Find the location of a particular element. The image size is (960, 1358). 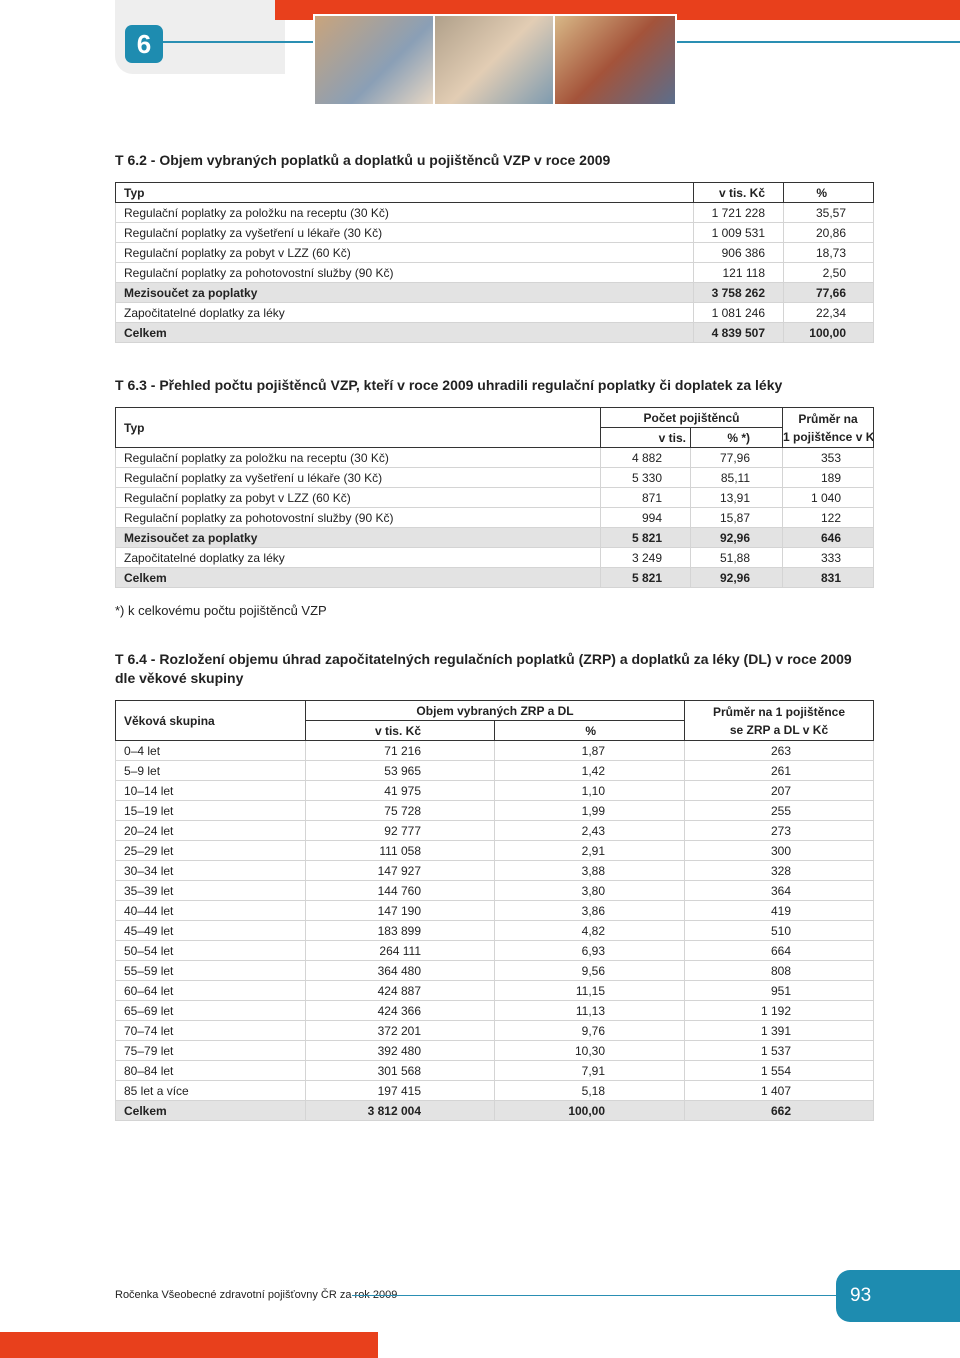

table-row: 30–34 let 147 927 3,88 328 is located at coordinates (495, 870).